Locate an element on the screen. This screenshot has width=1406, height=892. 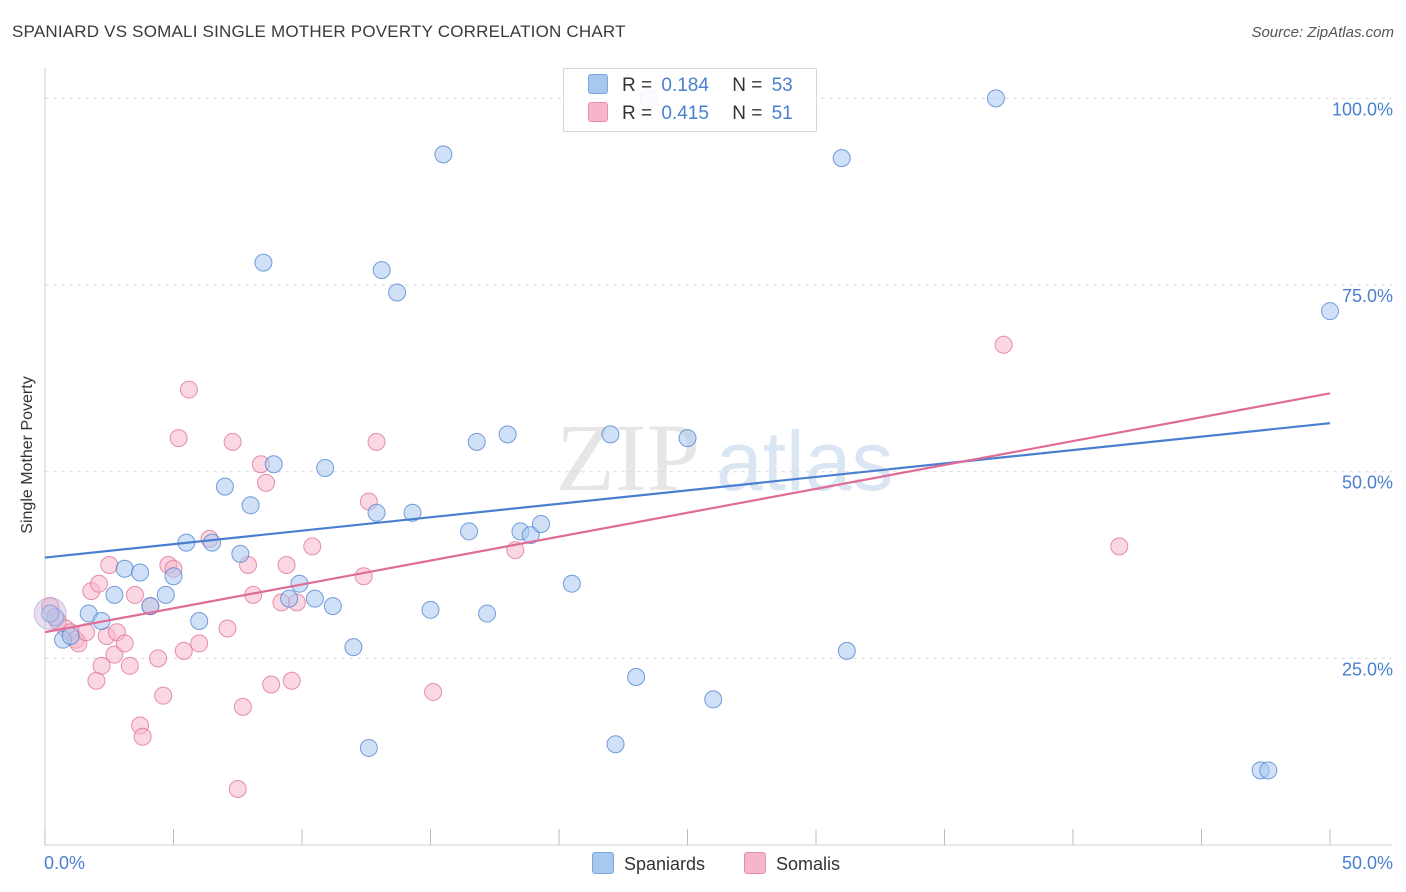
legend-r-value: 0.415 is located at coordinates (685, 113).